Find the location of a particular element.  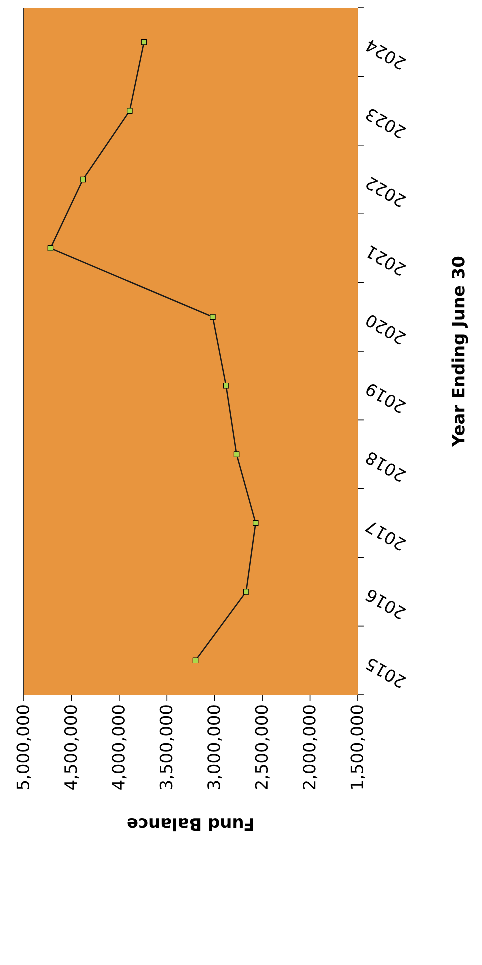

x-tick-label: 2,000,000 is located at coordinates (310, 748).